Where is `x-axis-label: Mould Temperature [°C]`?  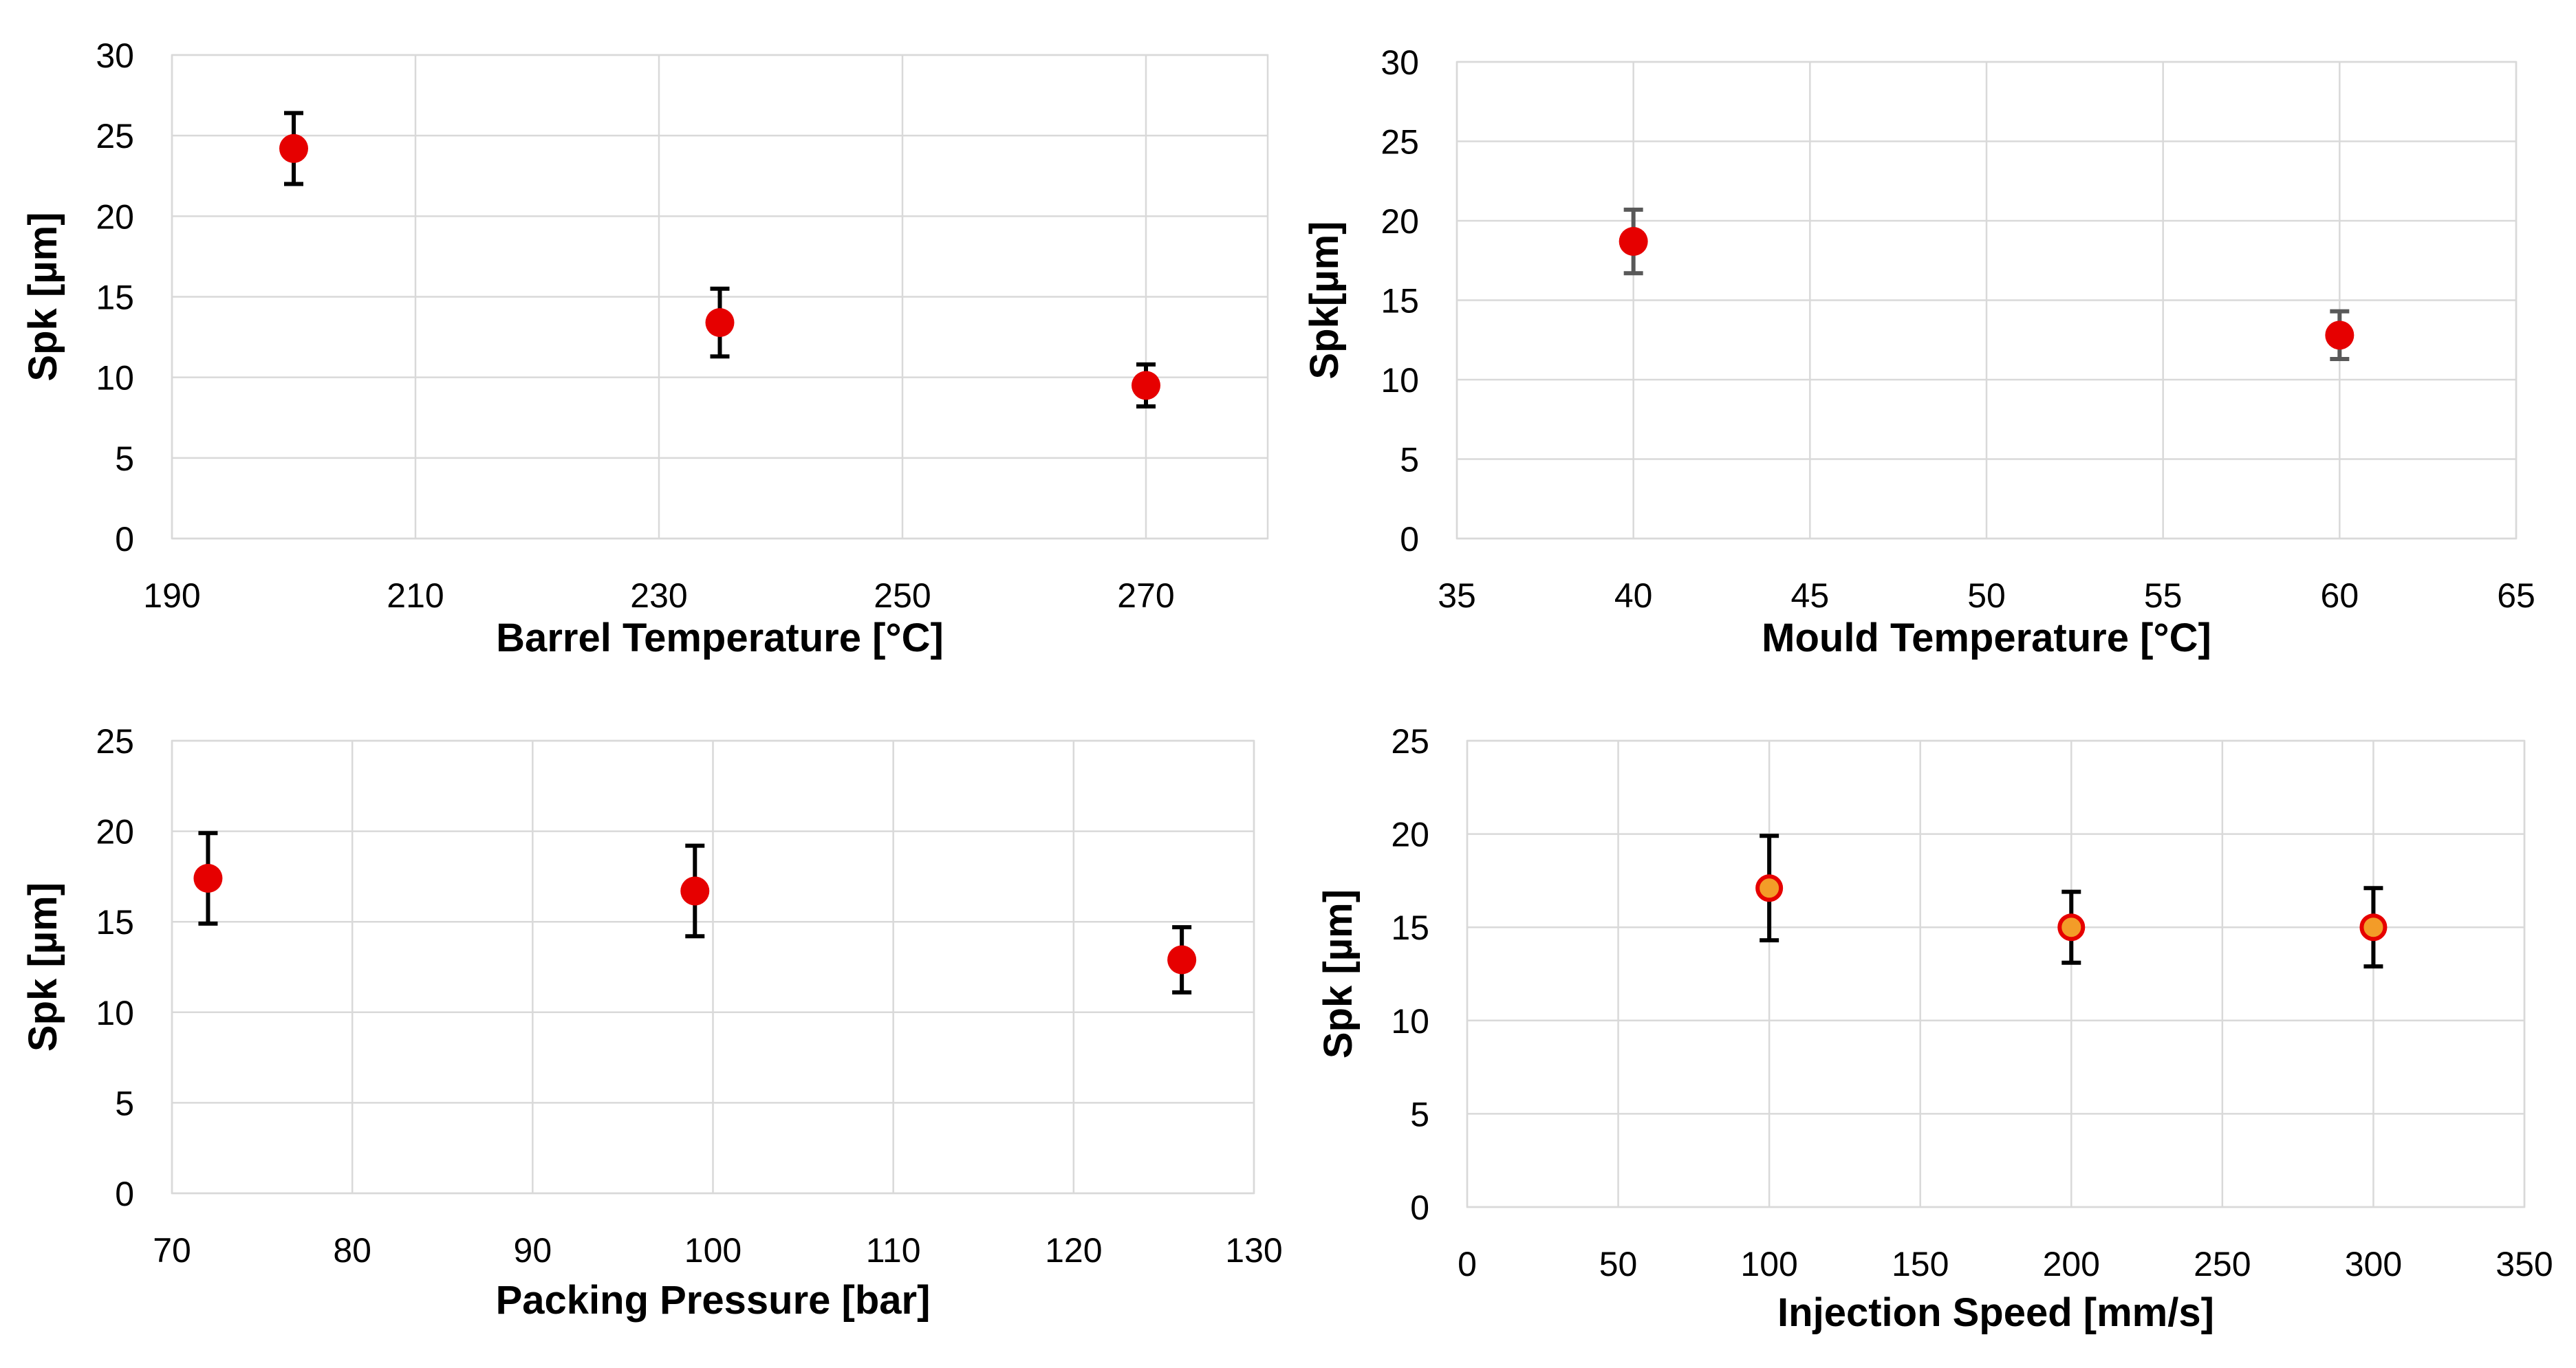
x-axis-label: Mould Temperature [°C] is located at coordinates (1986, 638).